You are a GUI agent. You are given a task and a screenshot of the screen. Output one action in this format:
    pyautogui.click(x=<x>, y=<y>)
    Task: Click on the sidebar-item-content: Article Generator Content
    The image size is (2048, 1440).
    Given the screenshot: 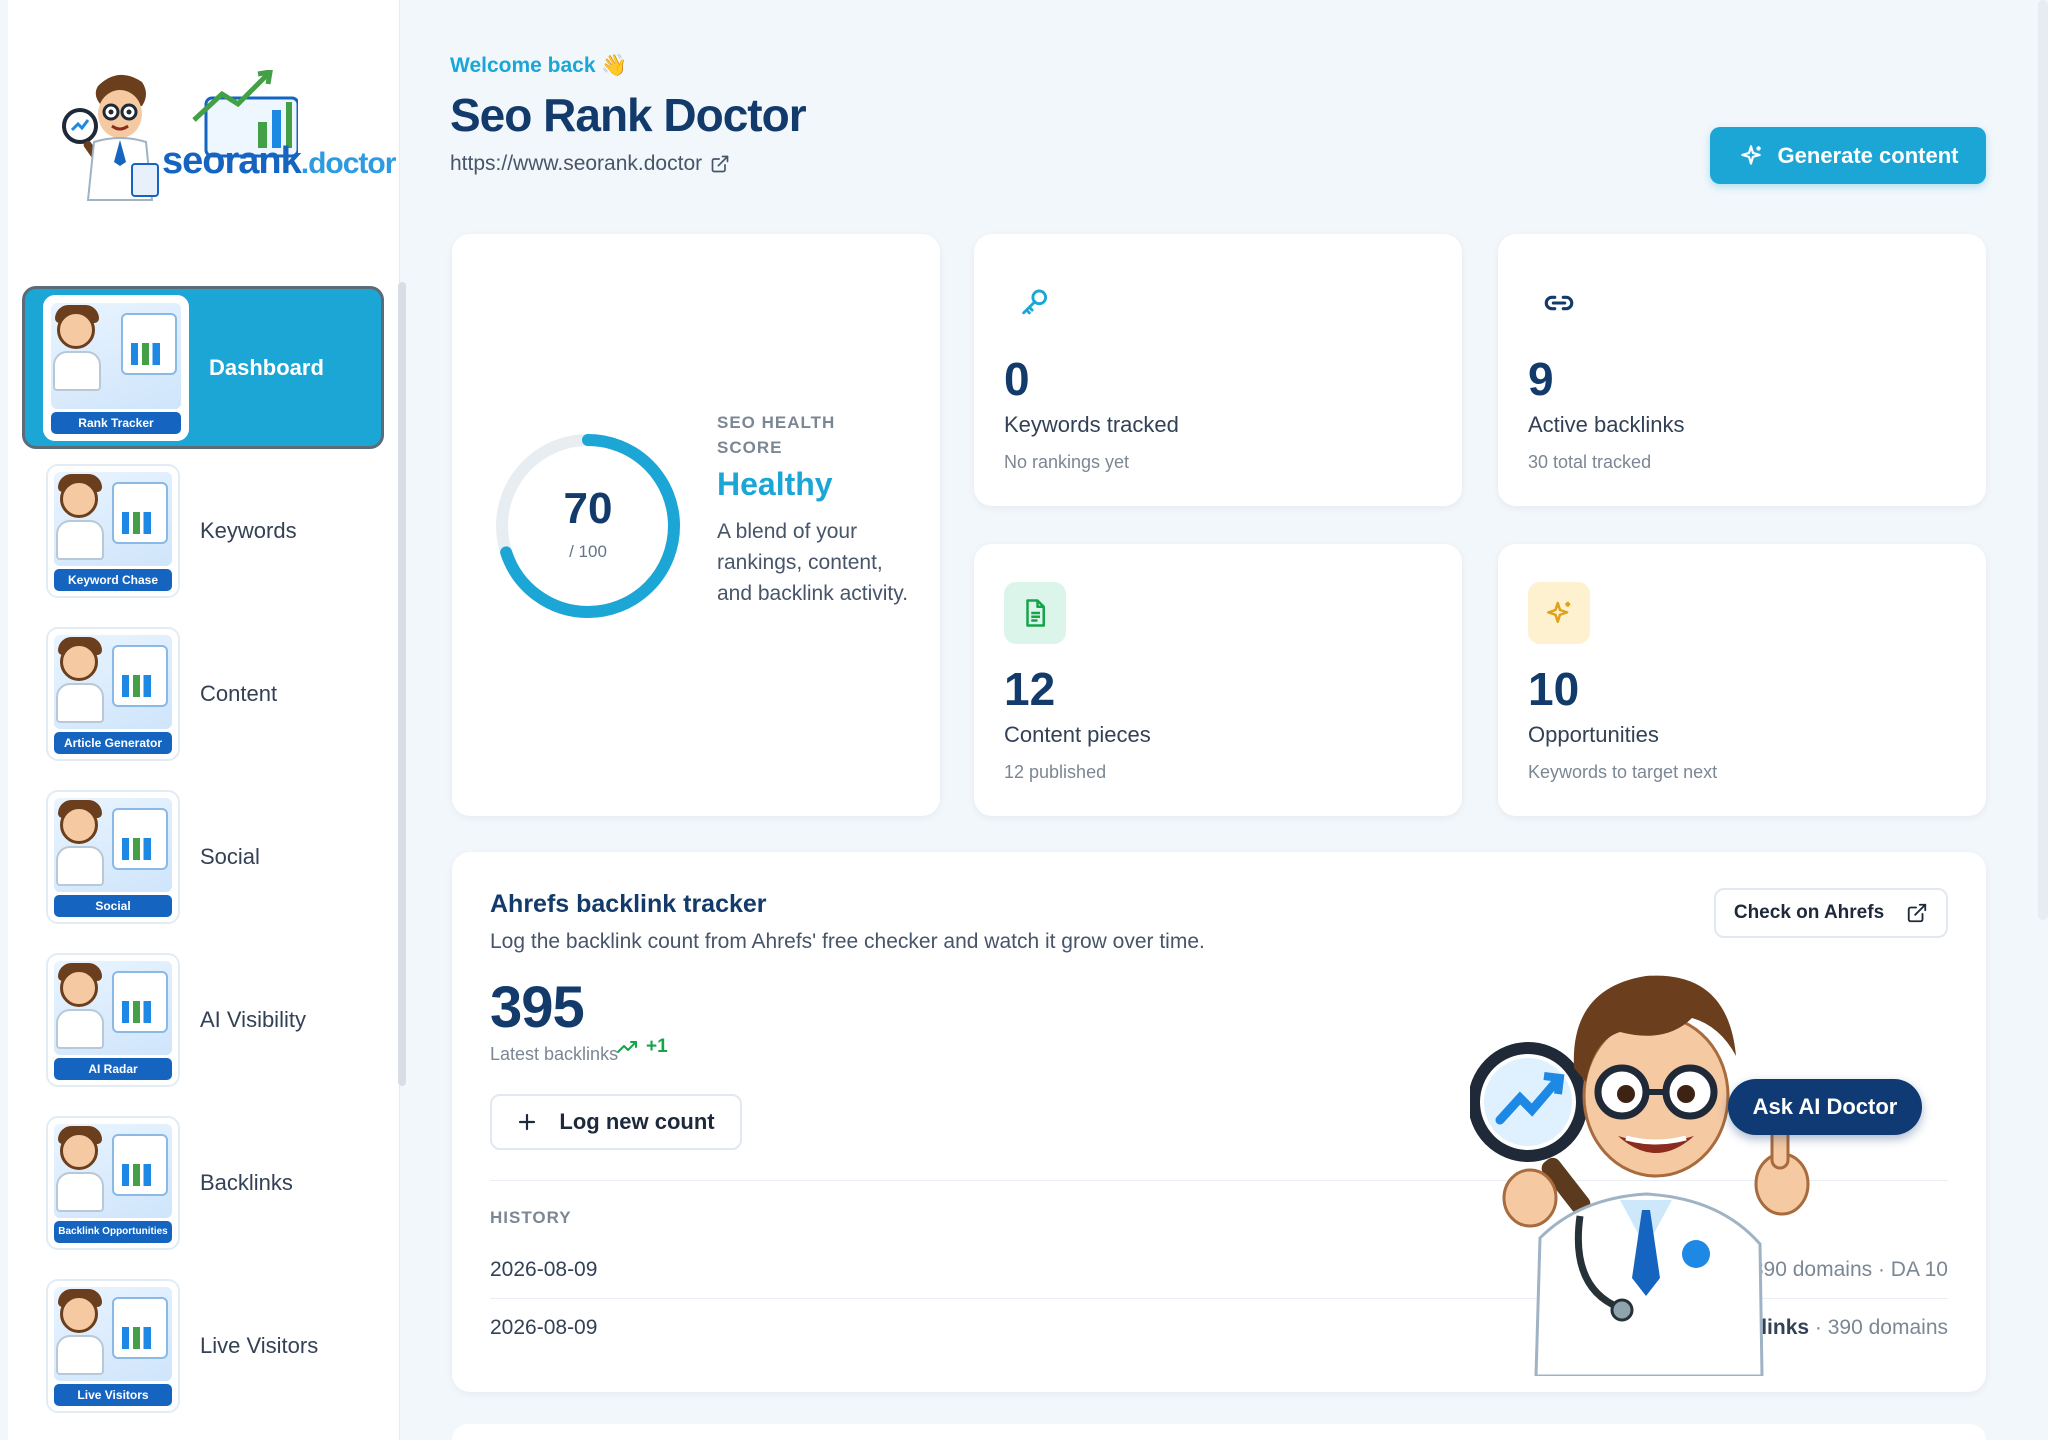 What is the action you would take?
    pyautogui.click(x=203, y=693)
    